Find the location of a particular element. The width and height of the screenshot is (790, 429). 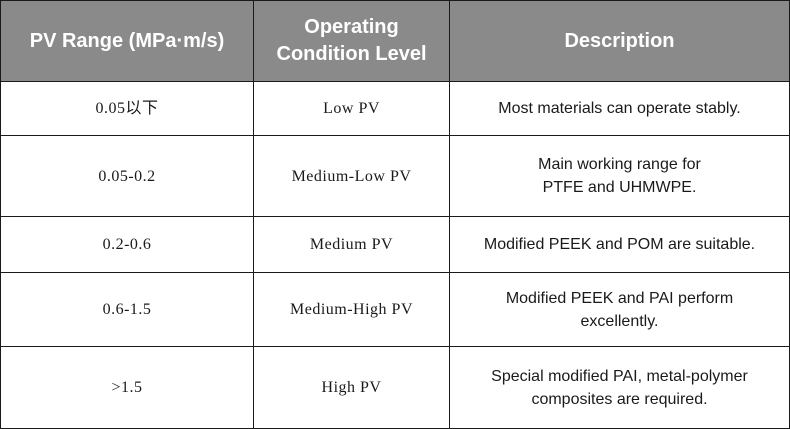

cell-condition-level: Medium PV is located at coordinates (351, 244).